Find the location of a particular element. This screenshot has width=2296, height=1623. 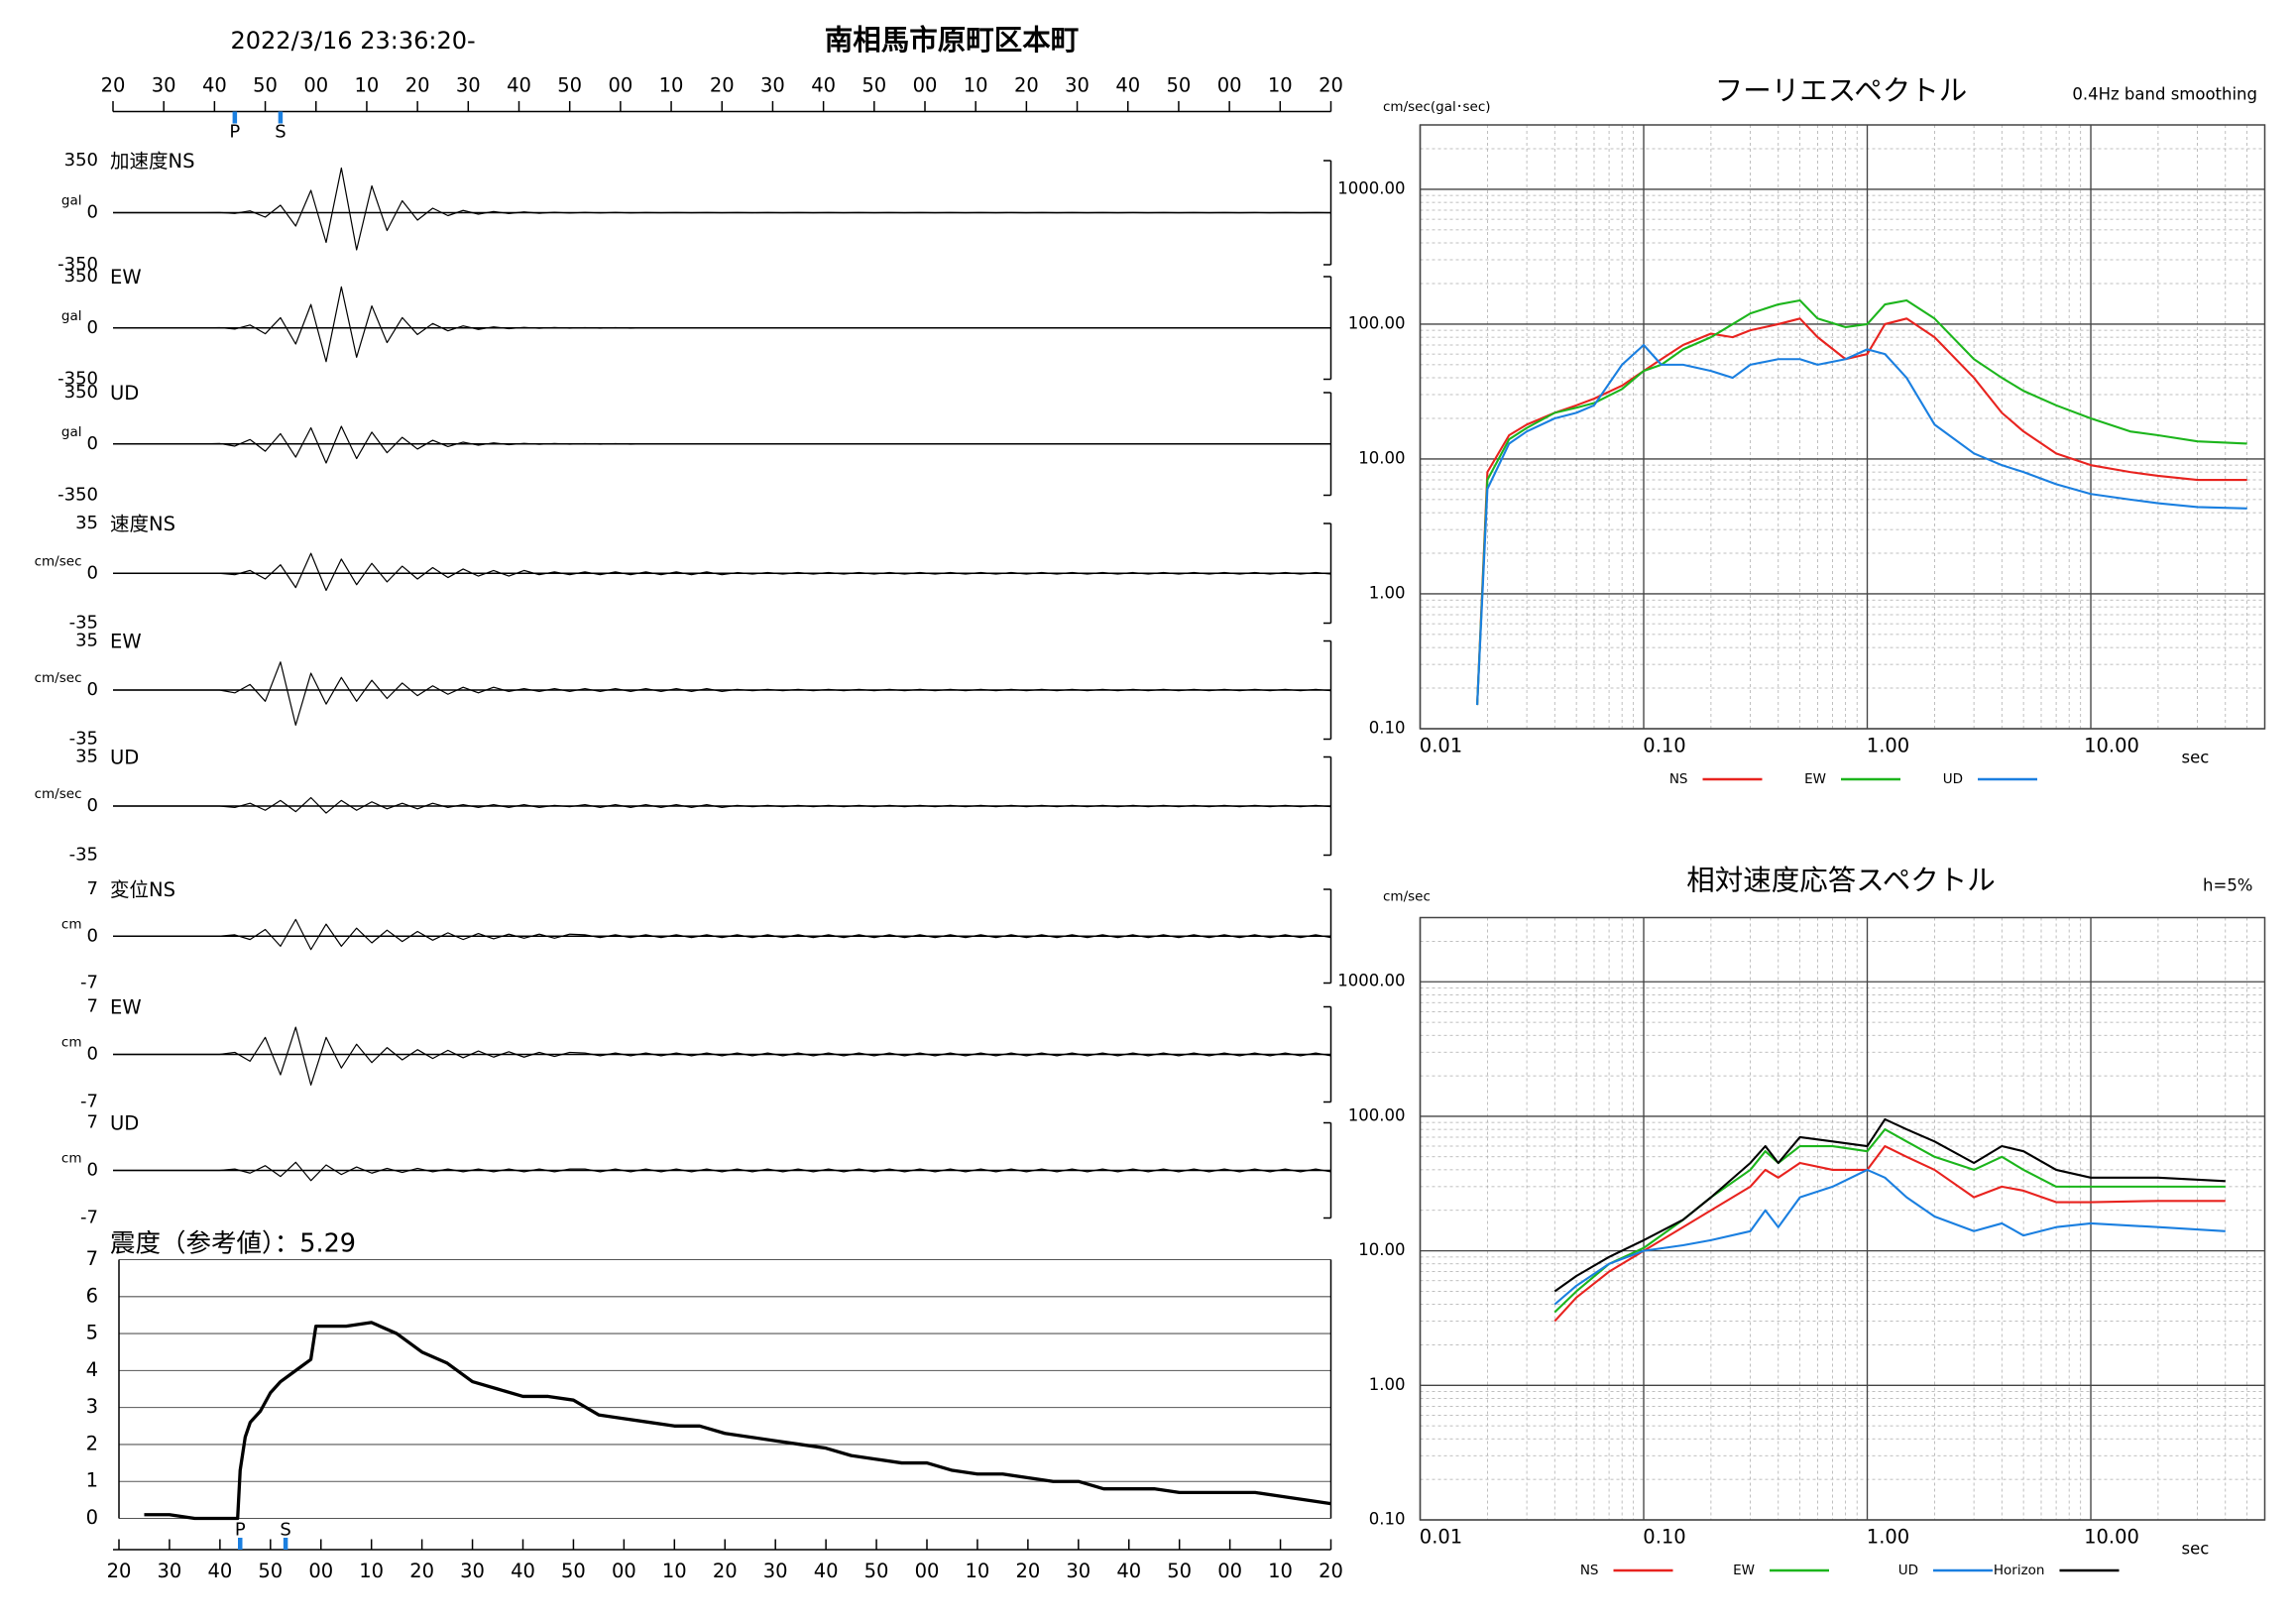

plot-frame is located at coordinates (1842, 1218).